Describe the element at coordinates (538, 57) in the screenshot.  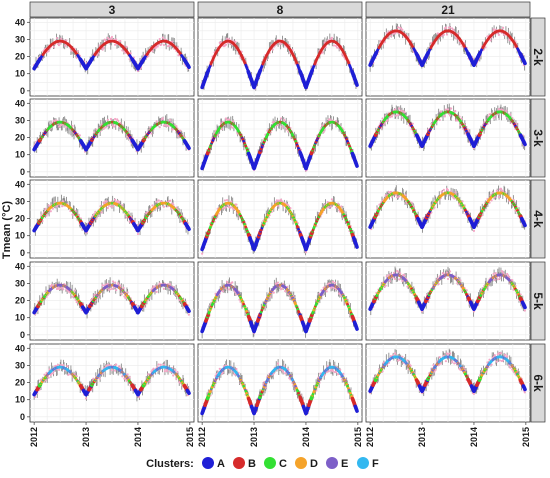
I see `row-strip-2-k` at that location.